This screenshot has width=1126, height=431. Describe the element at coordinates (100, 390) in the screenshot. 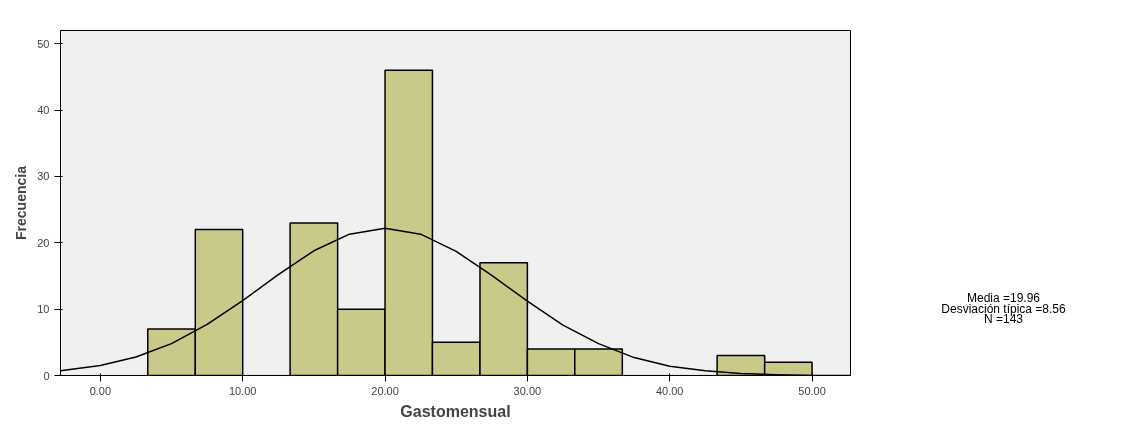

I see `x-tick-label: 0.00` at that location.